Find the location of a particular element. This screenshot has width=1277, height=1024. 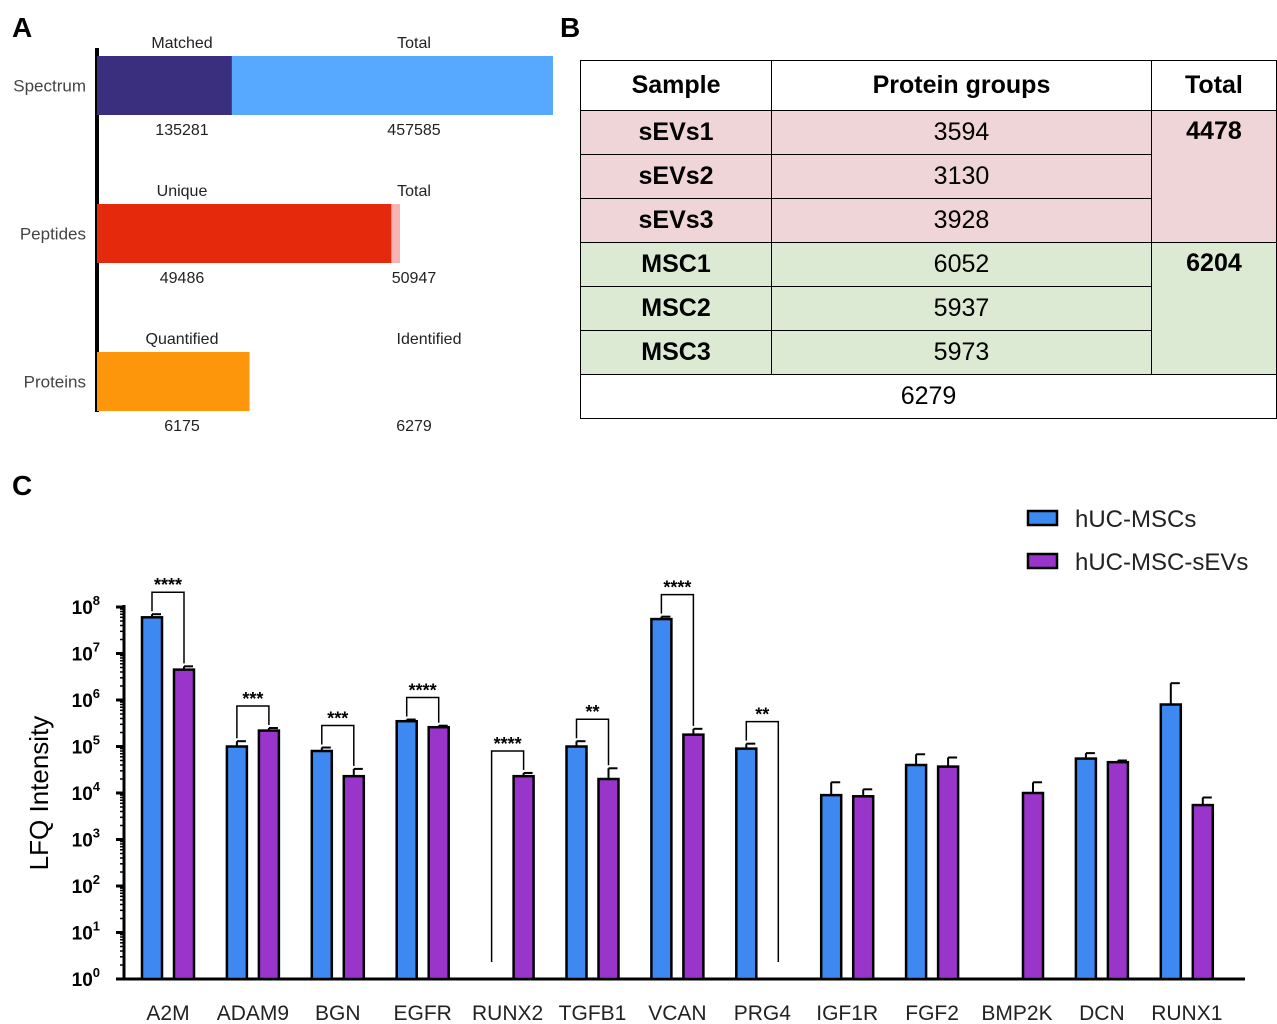

sample-cell: sEVs3 is located at coordinates (676, 220).